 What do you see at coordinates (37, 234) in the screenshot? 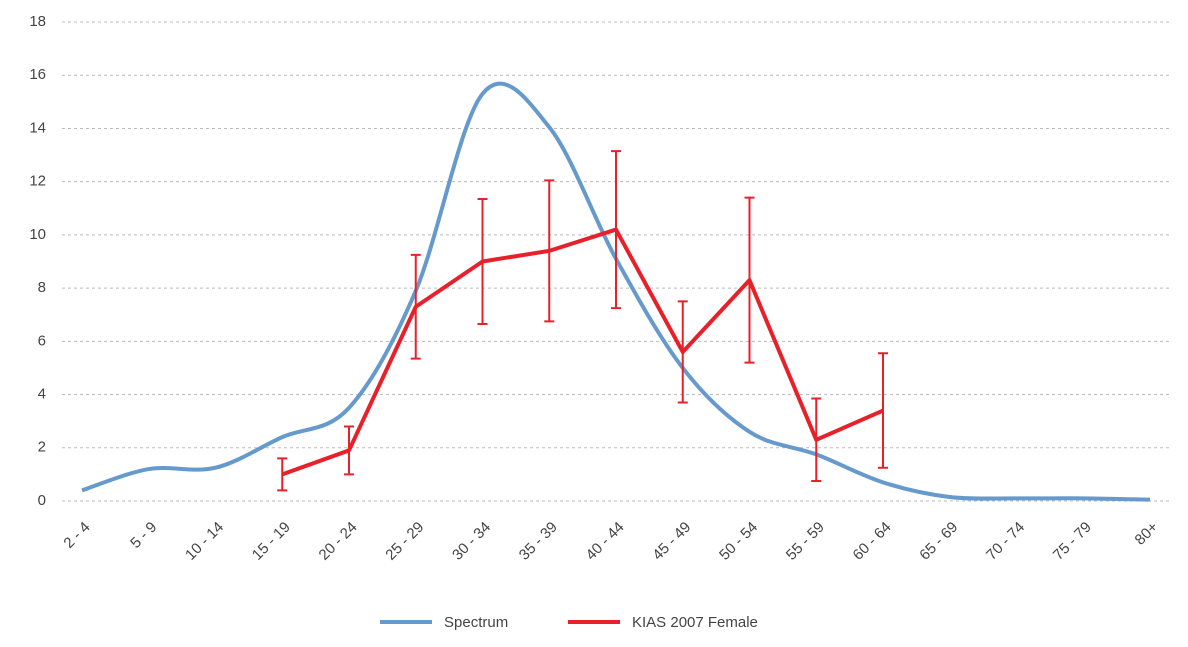
I see `y-tick-label: 10` at bounding box center [37, 234].